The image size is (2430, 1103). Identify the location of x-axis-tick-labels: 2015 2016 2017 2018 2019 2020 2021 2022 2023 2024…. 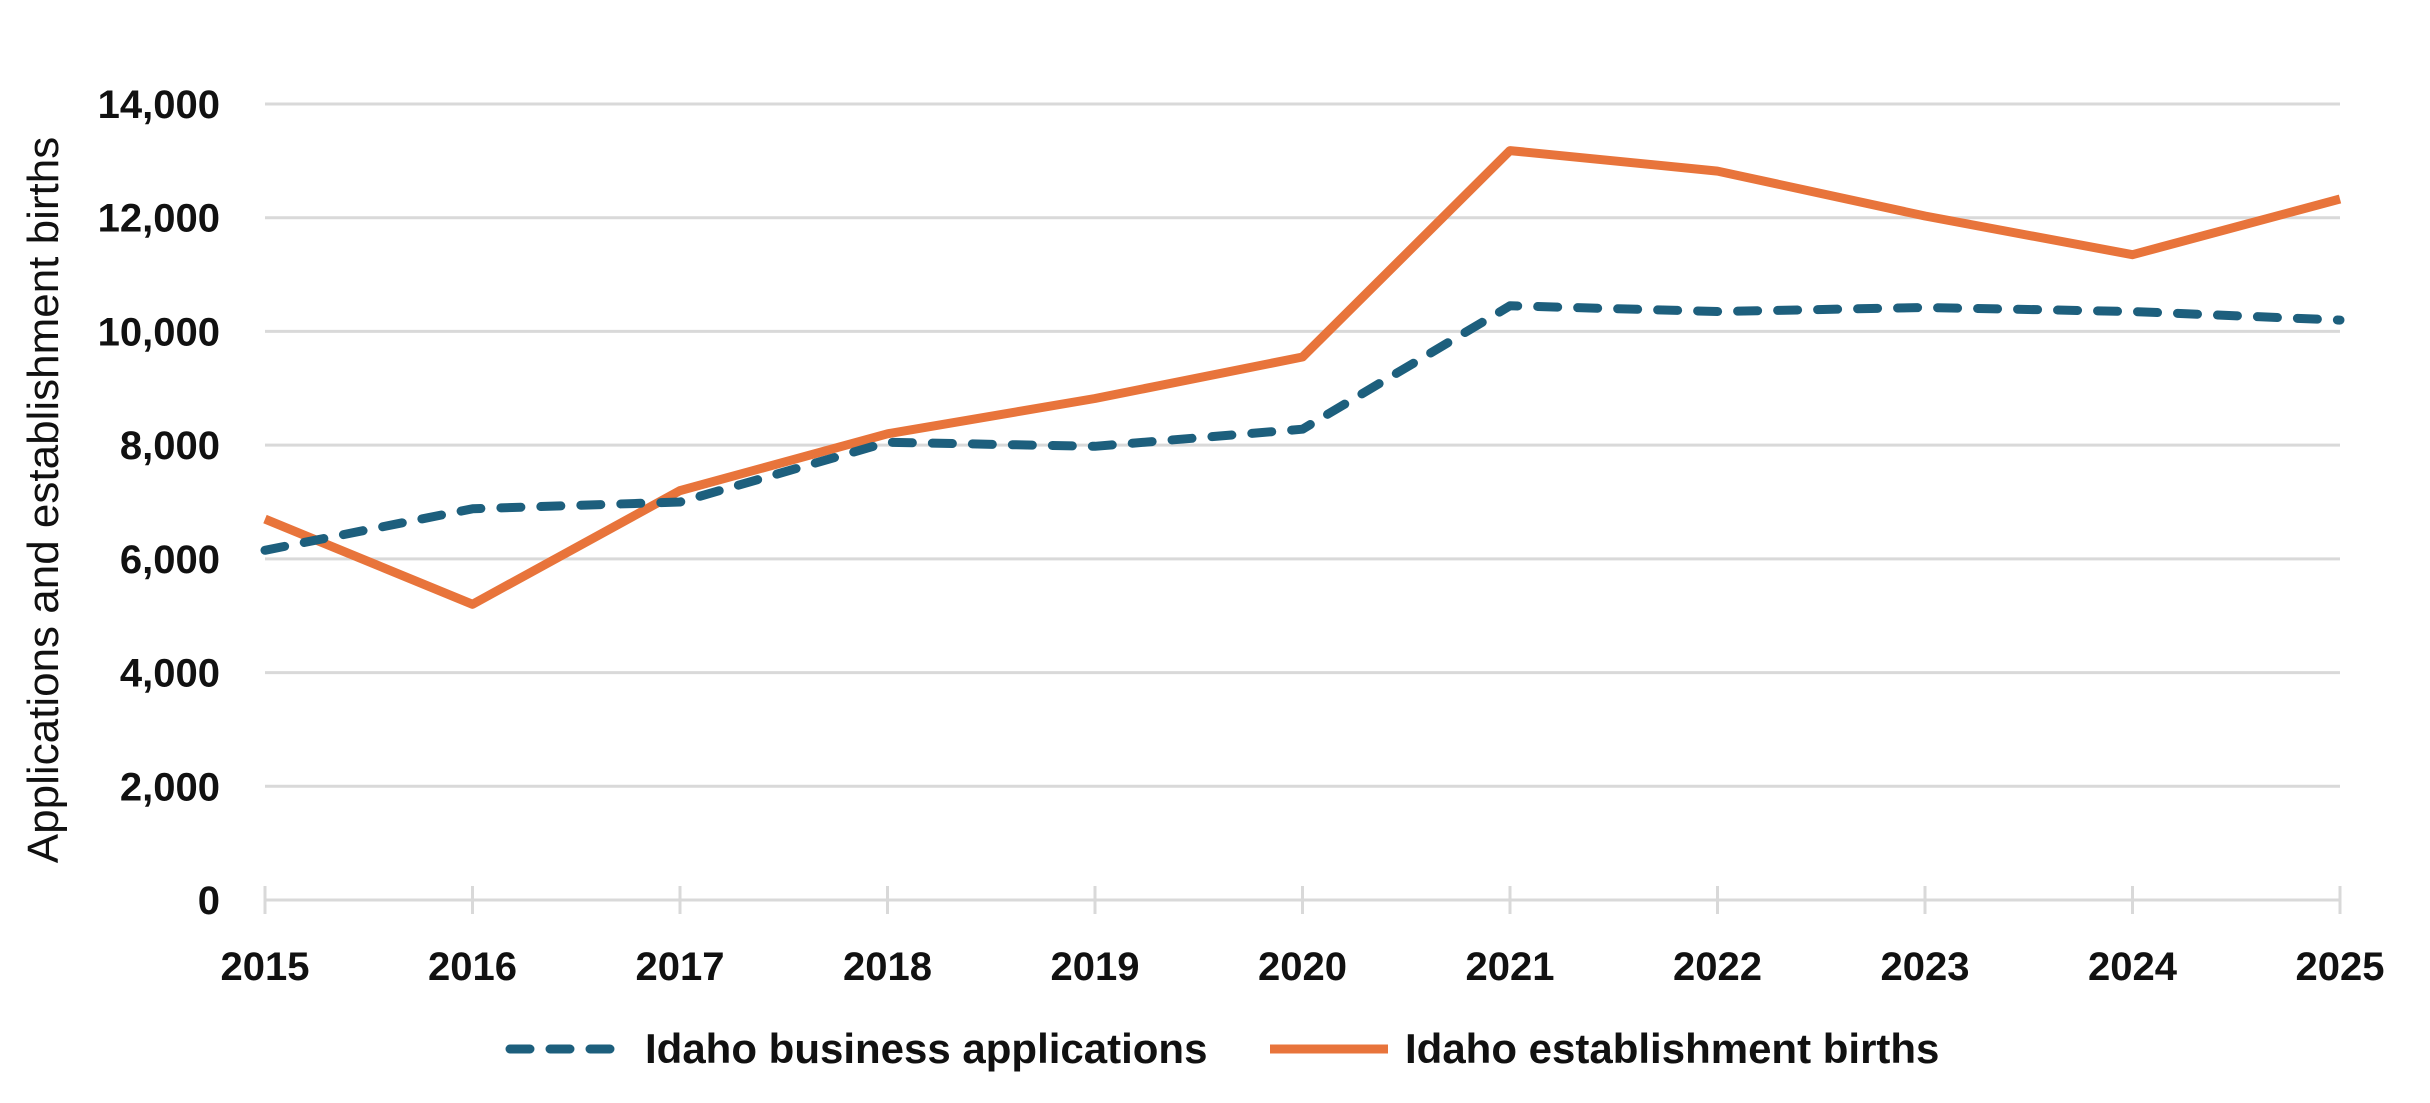
(1303, 967).